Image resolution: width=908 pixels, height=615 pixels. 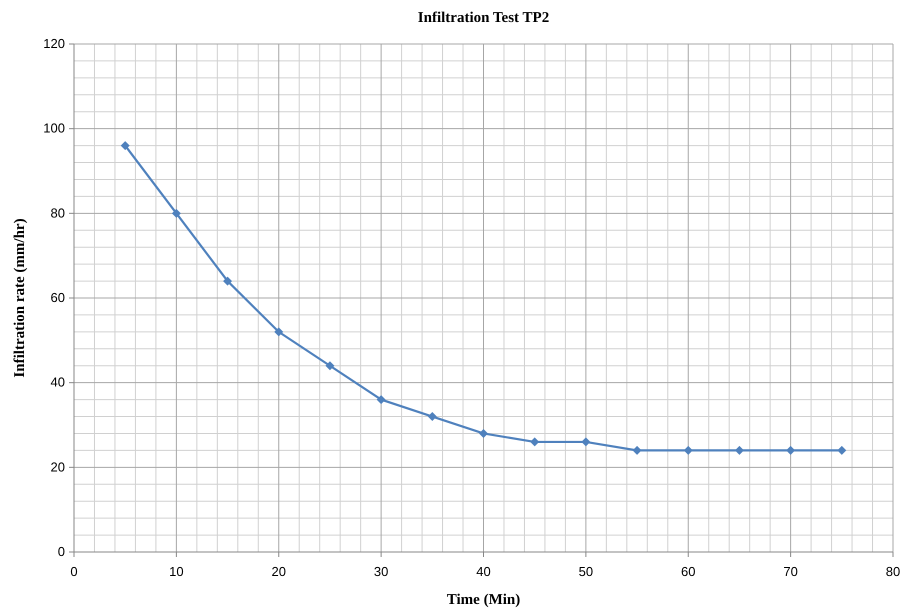 What do you see at coordinates (54, 128) in the screenshot?
I see `y-tick-label: 100` at bounding box center [54, 128].